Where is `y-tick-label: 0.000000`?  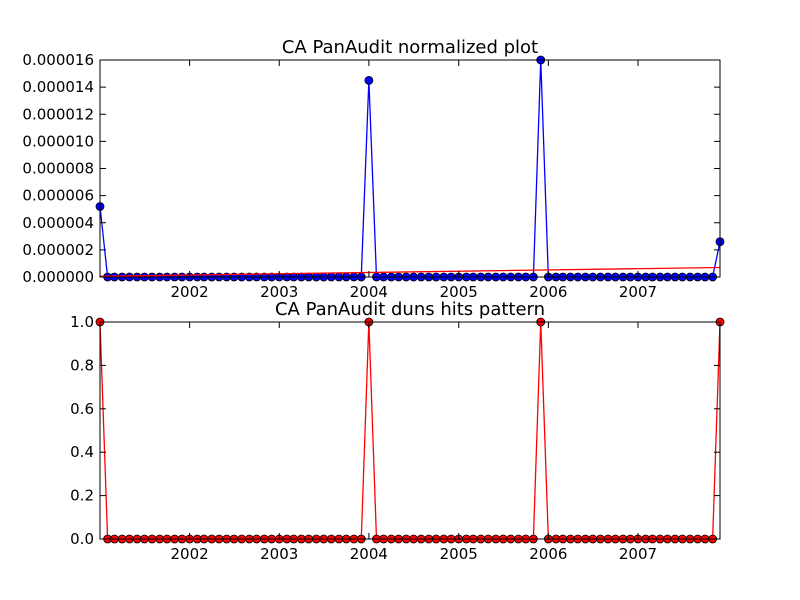 y-tick-label: 0.000000 is located at coordinates (58, 277).